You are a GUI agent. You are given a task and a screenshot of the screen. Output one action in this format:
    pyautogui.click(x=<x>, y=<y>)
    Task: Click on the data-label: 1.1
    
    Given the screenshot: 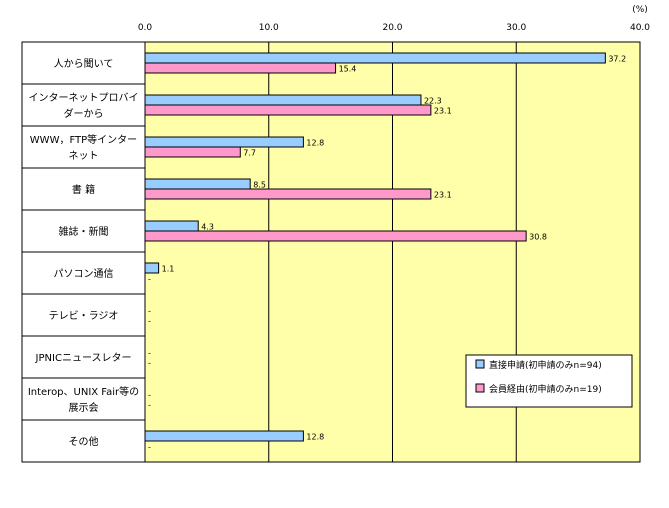 What is the action you would take?
    pyautogui.click(x=168, y=269)
    